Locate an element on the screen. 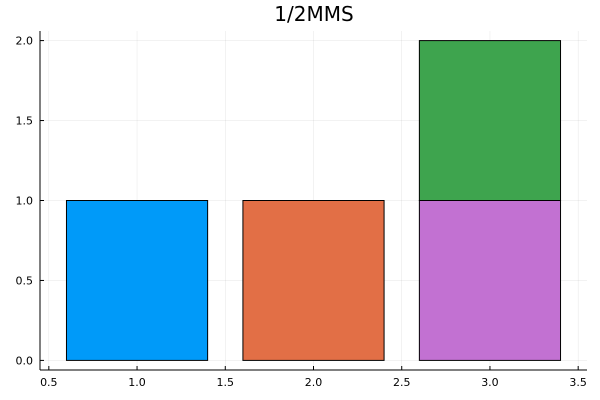 The image size is (600, 400). chart-title: 1/2MMS is located at coordinates (313, 14).